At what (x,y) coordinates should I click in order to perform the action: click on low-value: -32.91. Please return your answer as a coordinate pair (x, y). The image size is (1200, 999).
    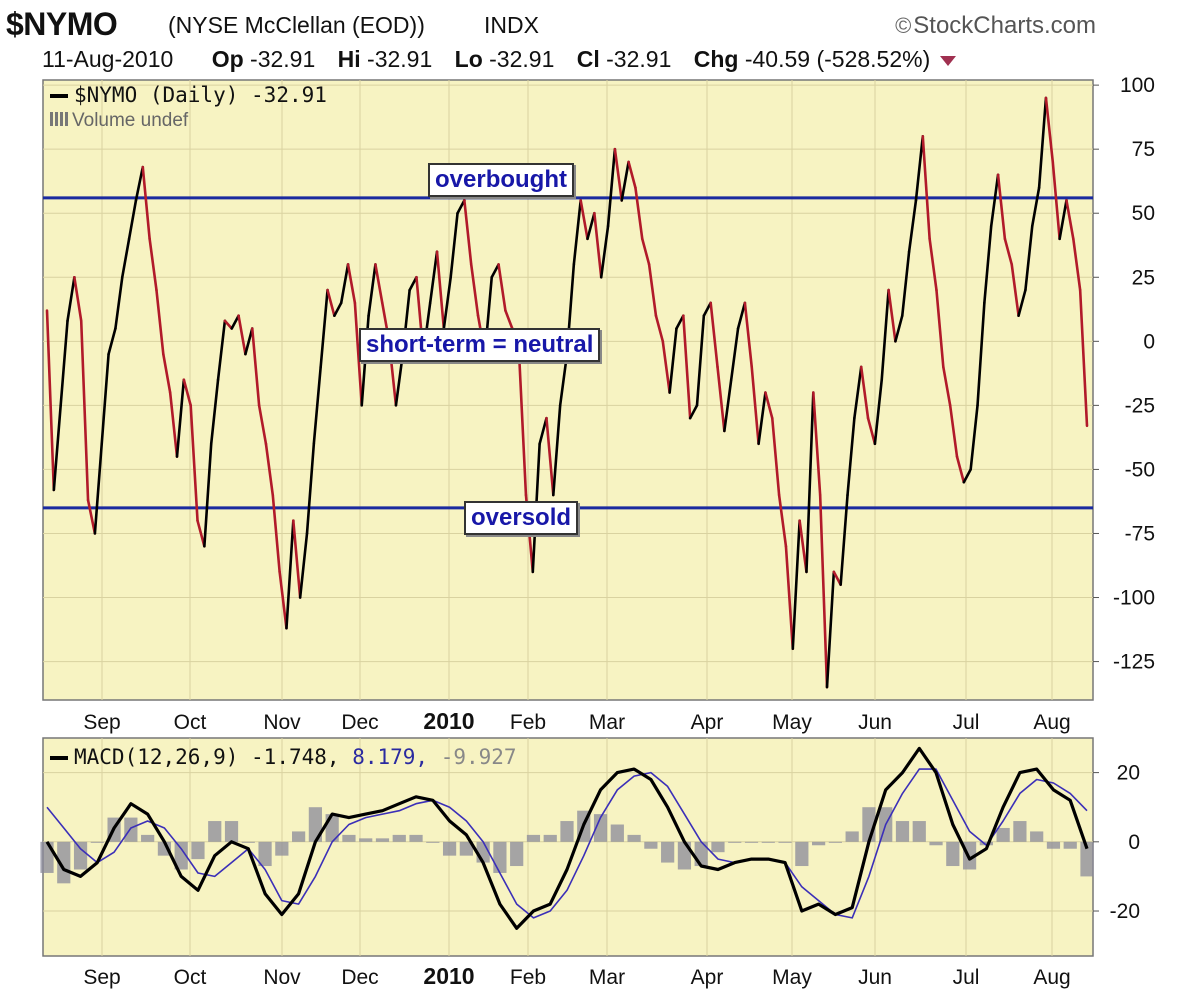
    Looking at the image, I should click on (522, 59).